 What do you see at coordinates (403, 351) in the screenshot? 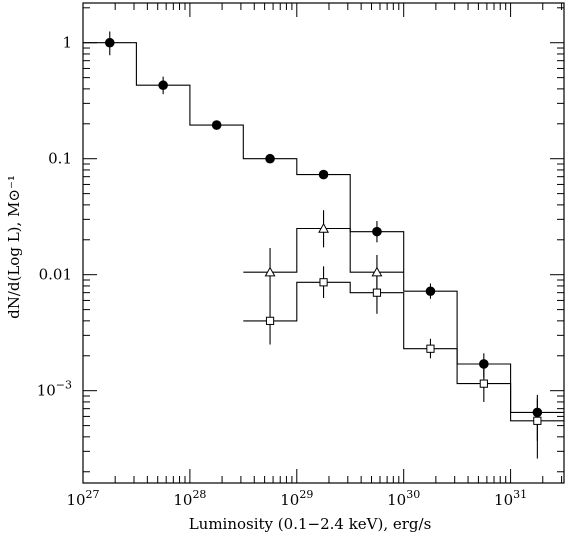
I see `step-line-open-square` at bounding box center [403, 351].